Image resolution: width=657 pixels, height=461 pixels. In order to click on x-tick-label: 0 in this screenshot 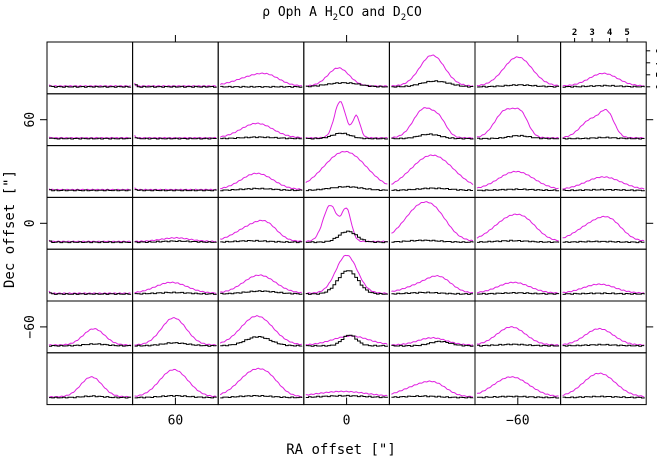, I will do `click(347, 421)`.